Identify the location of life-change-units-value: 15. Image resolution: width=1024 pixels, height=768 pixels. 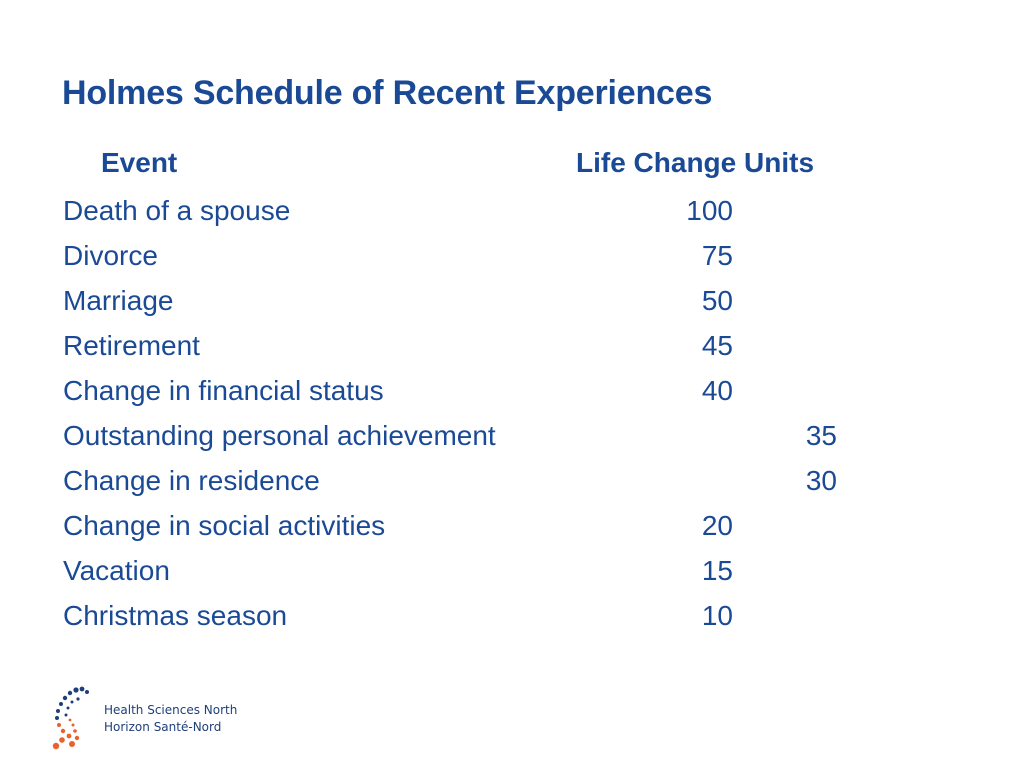
(717, 570).